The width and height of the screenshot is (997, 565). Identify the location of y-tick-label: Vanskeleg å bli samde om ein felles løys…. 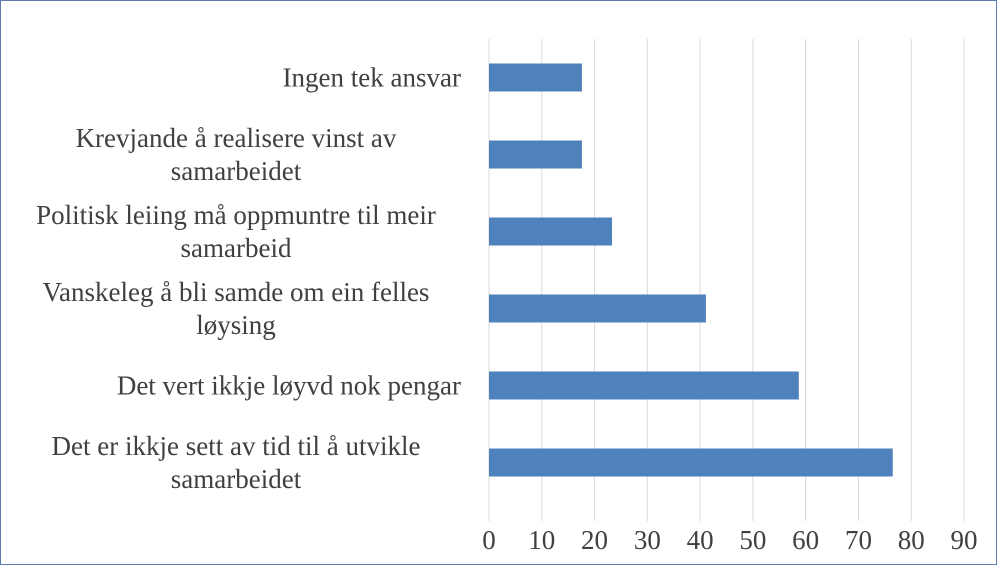
(236, 308).